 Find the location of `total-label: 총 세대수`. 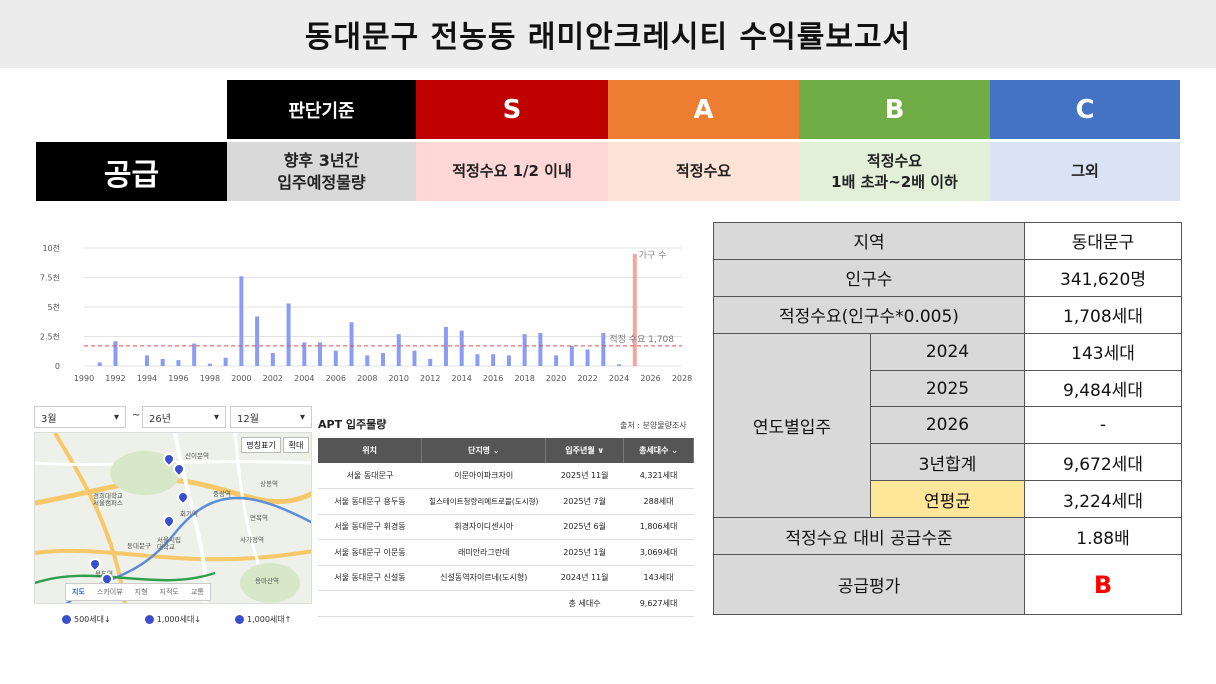

total-label: 총 세대수 is located at coordinates (584, 603).